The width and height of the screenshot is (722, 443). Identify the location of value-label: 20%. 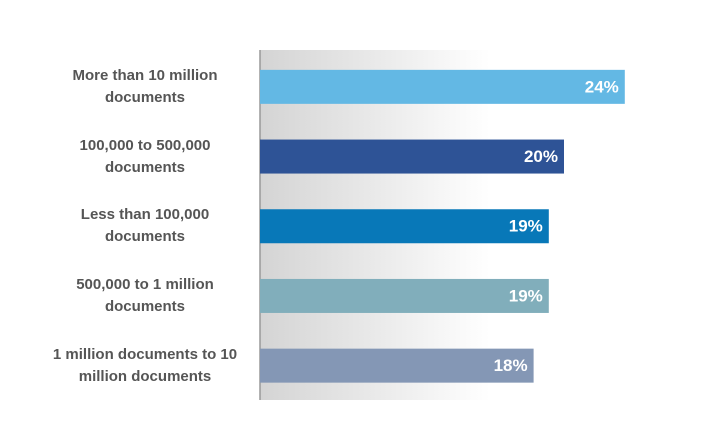
(541, 156).